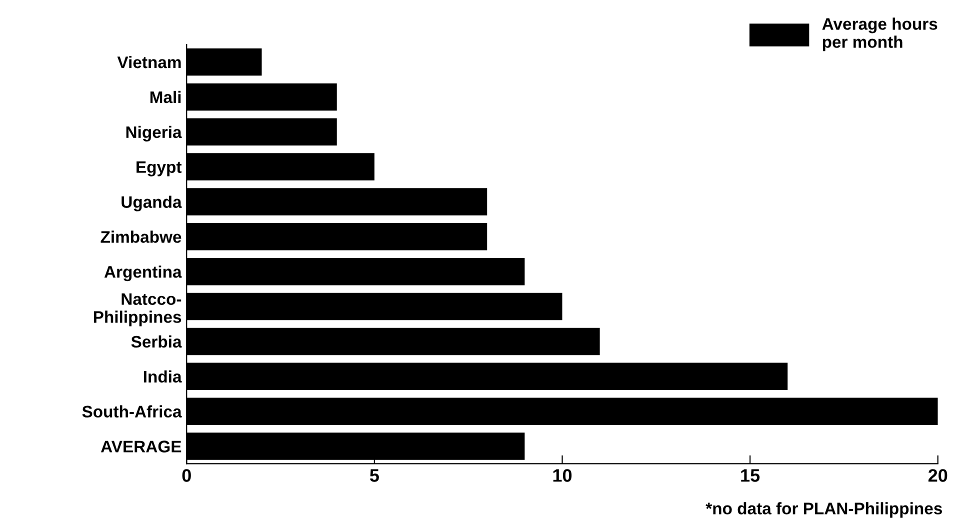 This screenshot has height=524, width=957. What do you see at coordinates (824, 510) in the screenshot?
I see `text: *no data for PLAN-Philippines` at bounding box center [824, 510].